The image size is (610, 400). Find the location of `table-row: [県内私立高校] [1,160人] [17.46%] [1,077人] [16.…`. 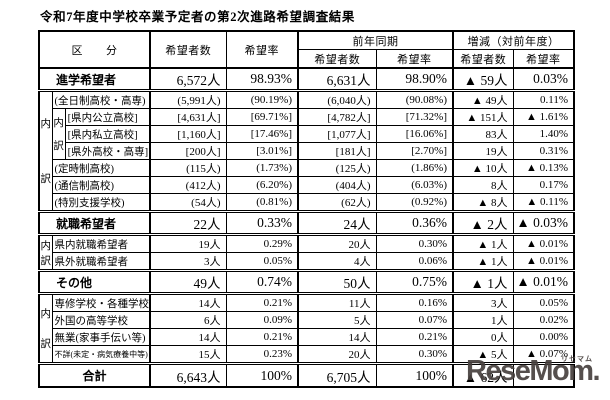

table-row: [県内私立高校] [1,160人] [17.46%] [1,077人] [16.… is located at coordinates (307, 134).